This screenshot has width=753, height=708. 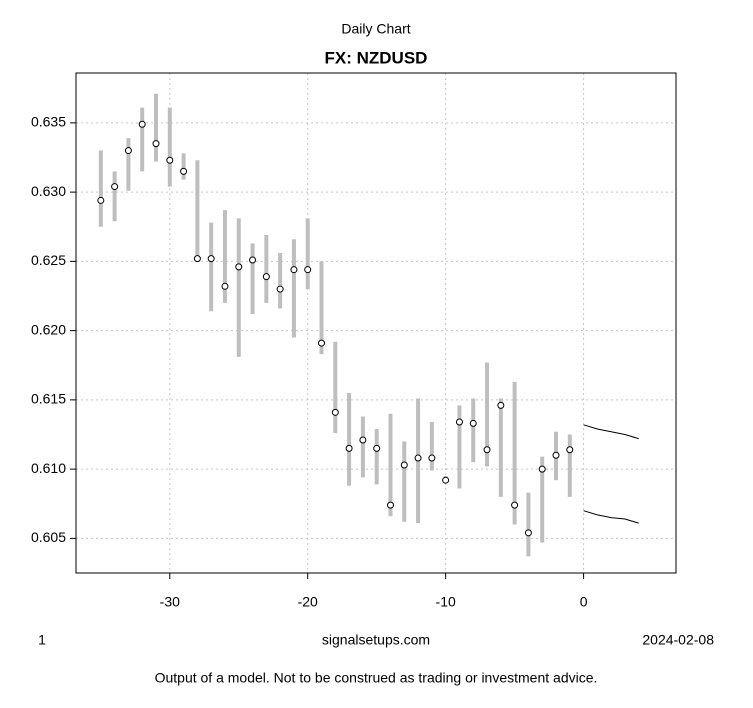 What do you see at coordinates (678, 640) in the screenshot?
I see `footer-right: 2024-02-08` at bounding box center [678, 640].